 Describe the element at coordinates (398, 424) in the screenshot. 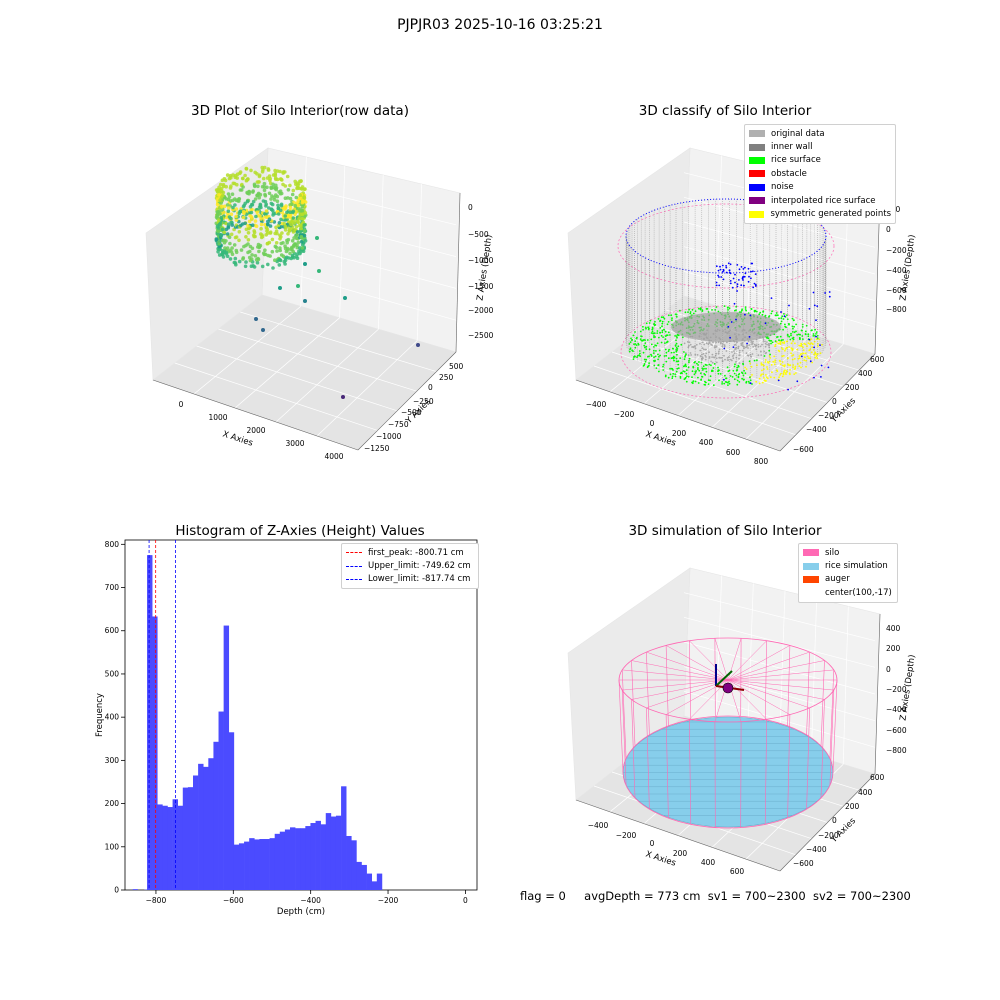

I see `plot1-ytick-label: −750` at that location.